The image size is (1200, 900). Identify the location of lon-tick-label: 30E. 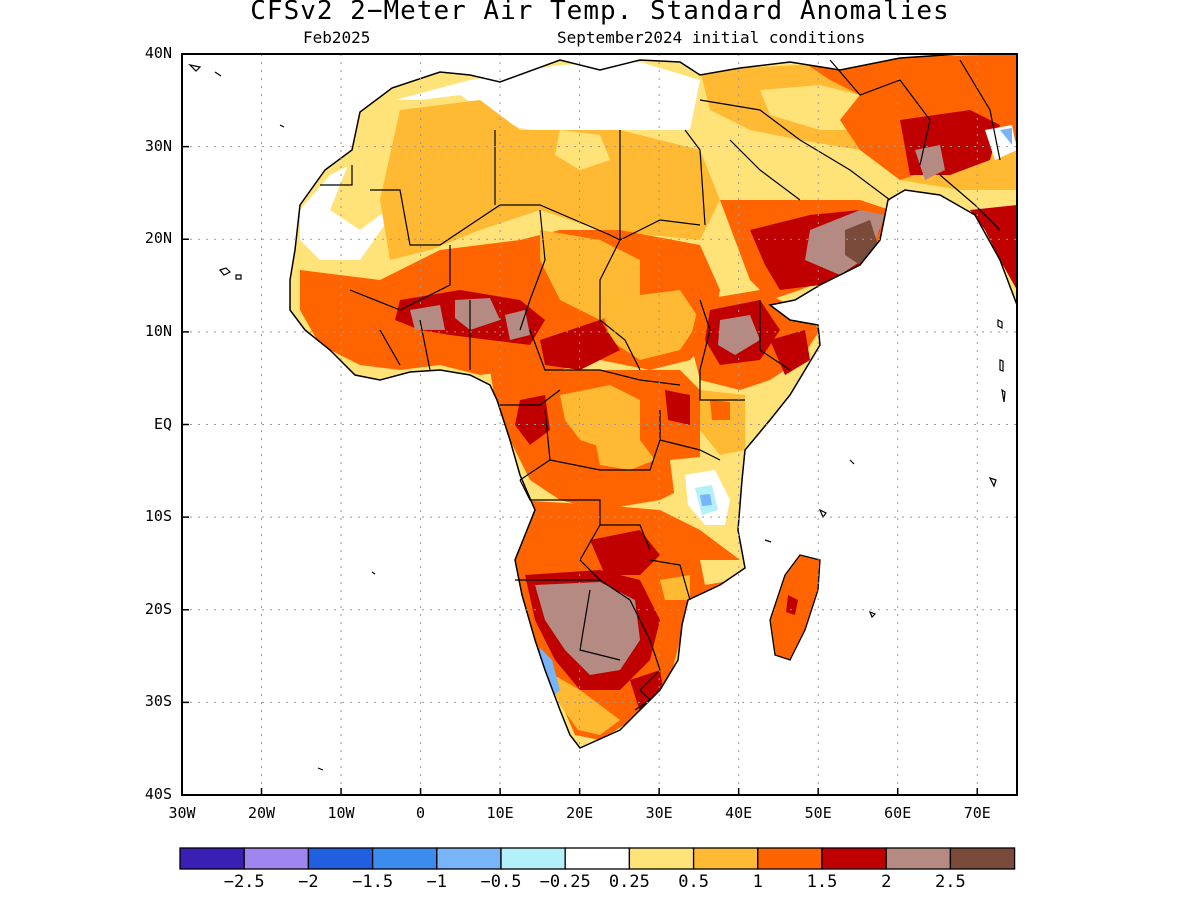
(659, 813).